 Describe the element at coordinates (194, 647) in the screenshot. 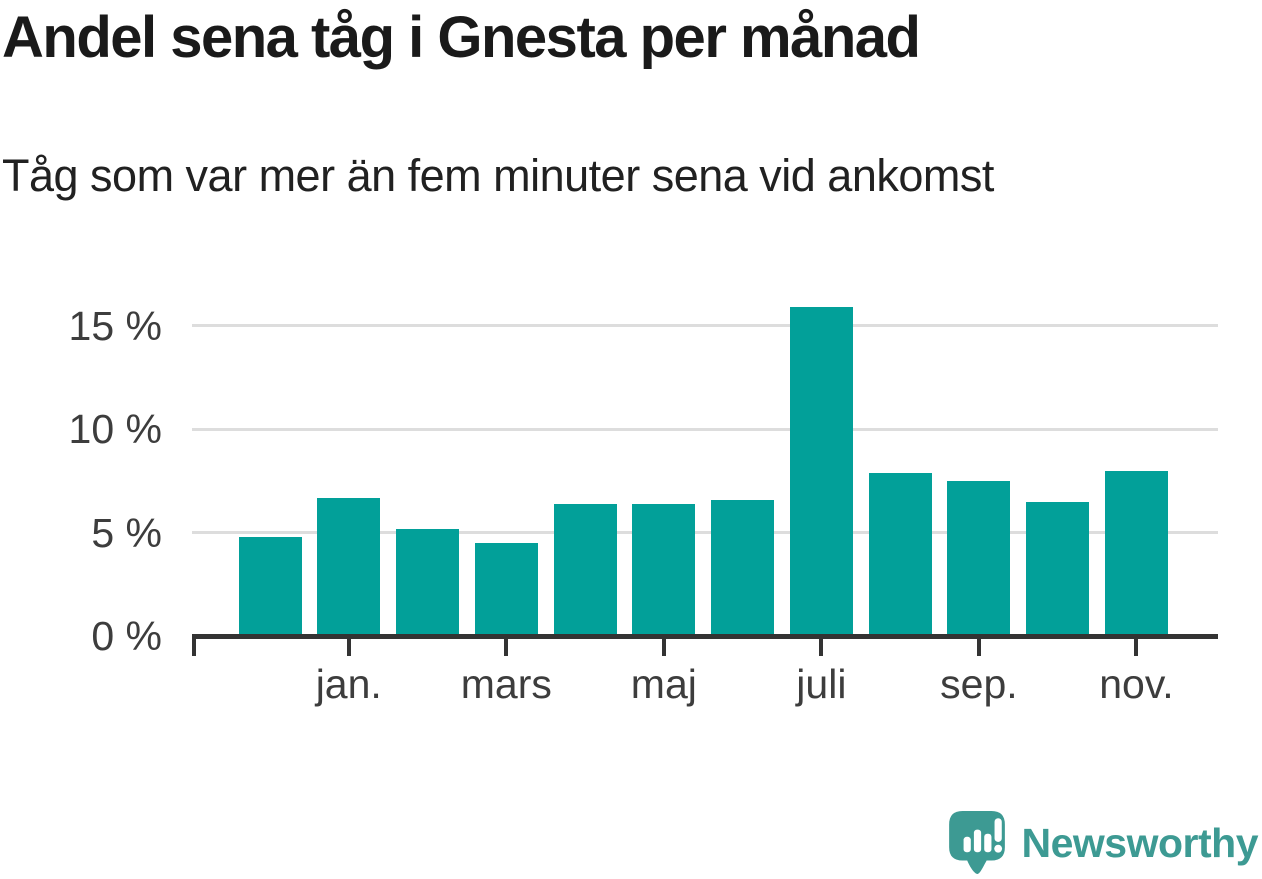

I see `x-axis-start-tick` at that location.